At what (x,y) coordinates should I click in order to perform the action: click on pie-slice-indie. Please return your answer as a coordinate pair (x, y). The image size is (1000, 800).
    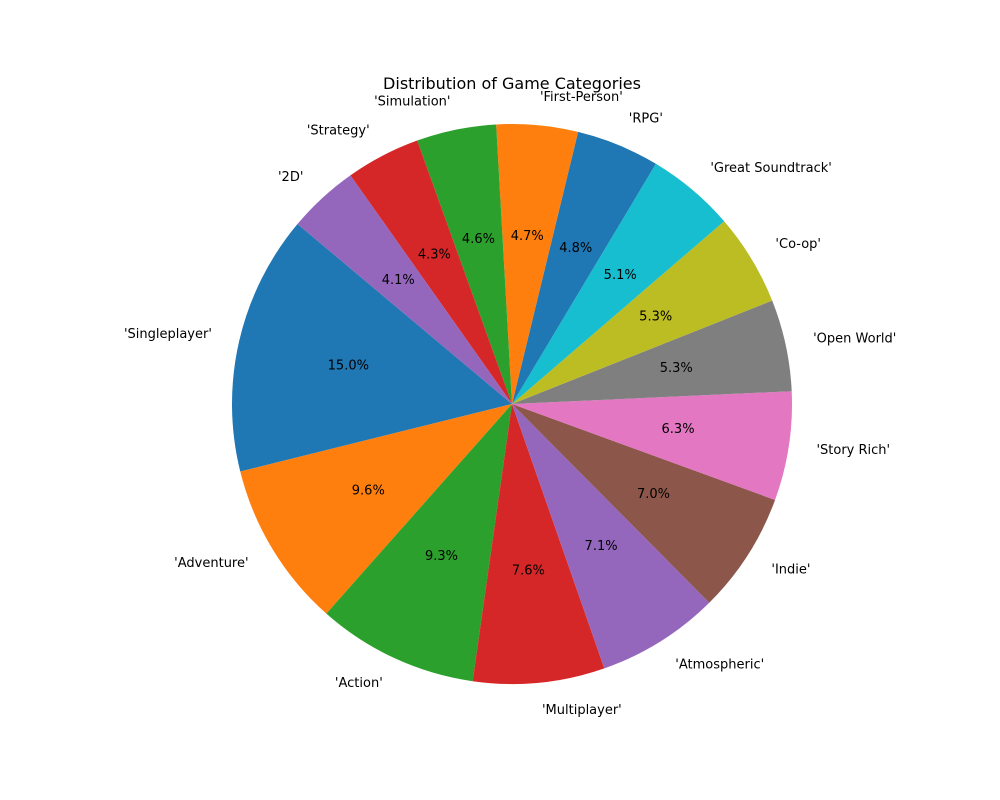
    Looking at the image, I should click on (644, 503).